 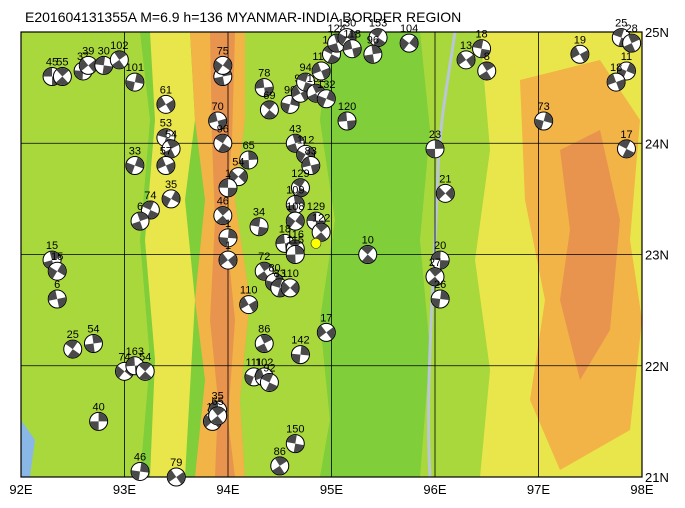 I want to click on focal-mechanism-beachball: 102, so click(x=119, y=55).